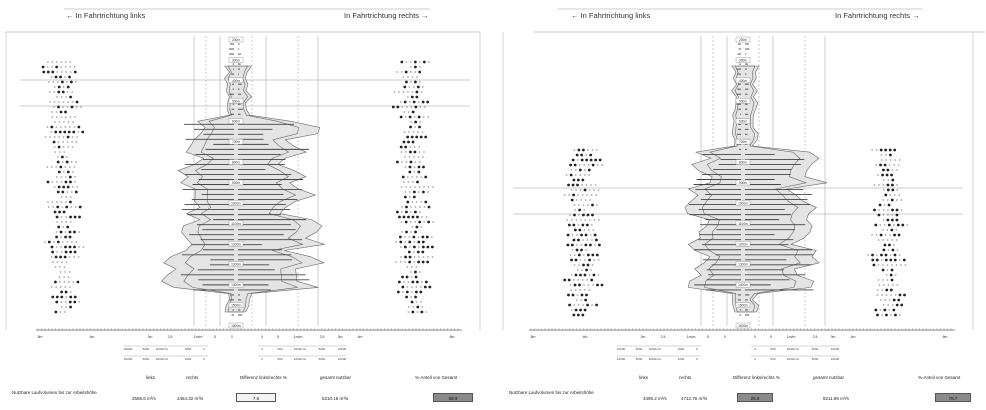 The width and height of the screenshot is (986, 410). I want to click on station-label: 1100m, so click(236, 224).